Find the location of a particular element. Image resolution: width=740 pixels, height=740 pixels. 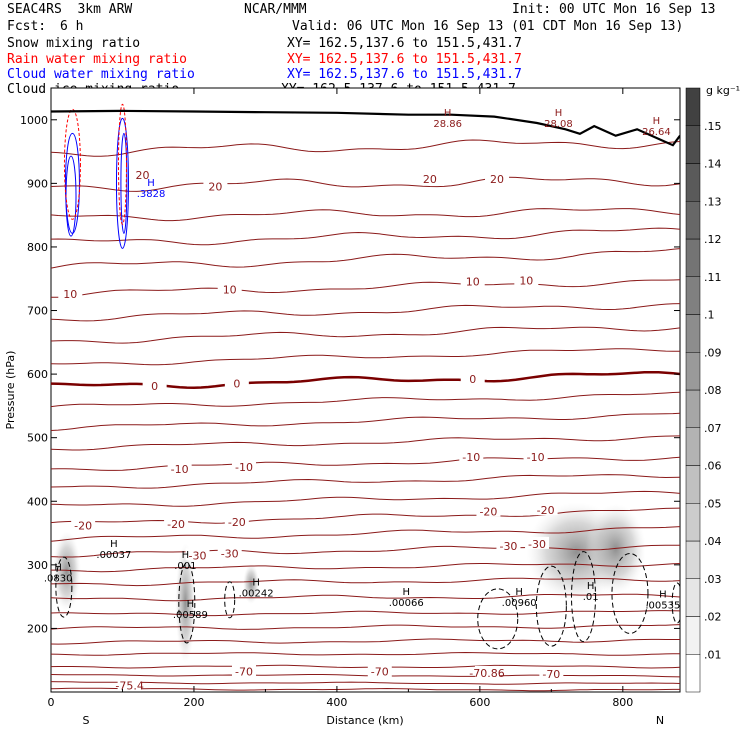

maximum-value: 26.64 is located at coordinates (656, 132).